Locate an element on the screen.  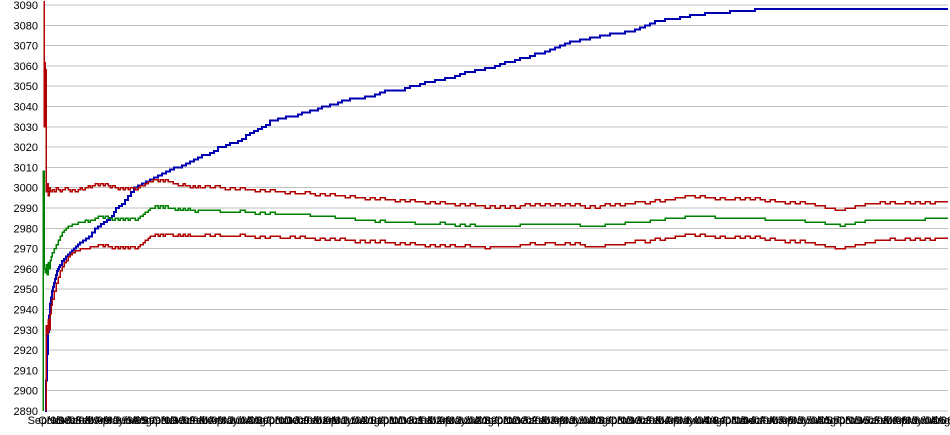
x-tick-label: Nov/02 is located at coordinates (520, 421).